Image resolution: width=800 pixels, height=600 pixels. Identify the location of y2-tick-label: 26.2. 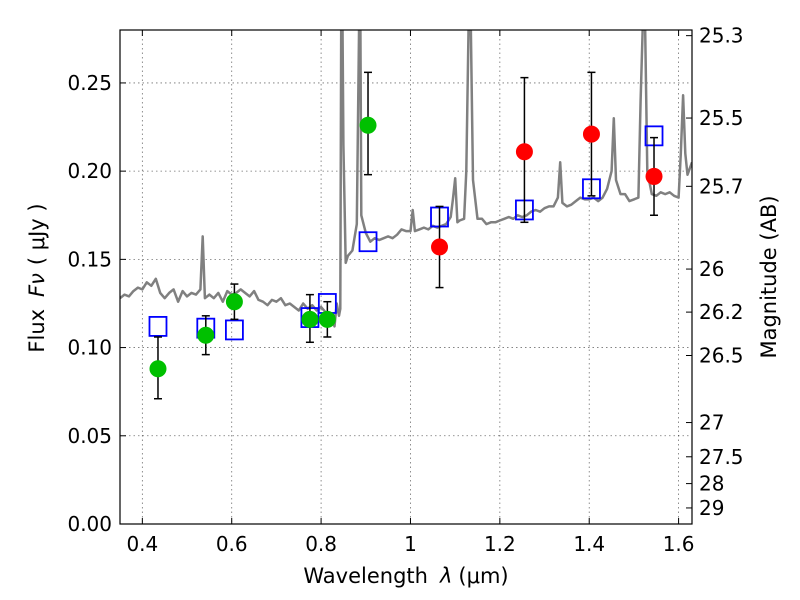
(721, 312).